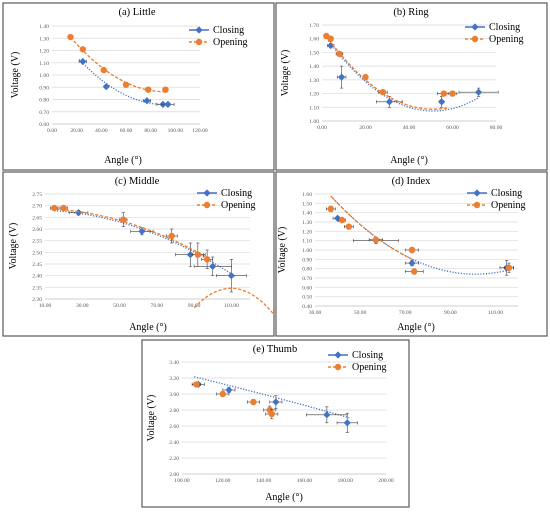  What do you see at coordinates (174, 379) in the screenshot?
I see `y-tick-label: 3.20` at bounding box center [174, 379].